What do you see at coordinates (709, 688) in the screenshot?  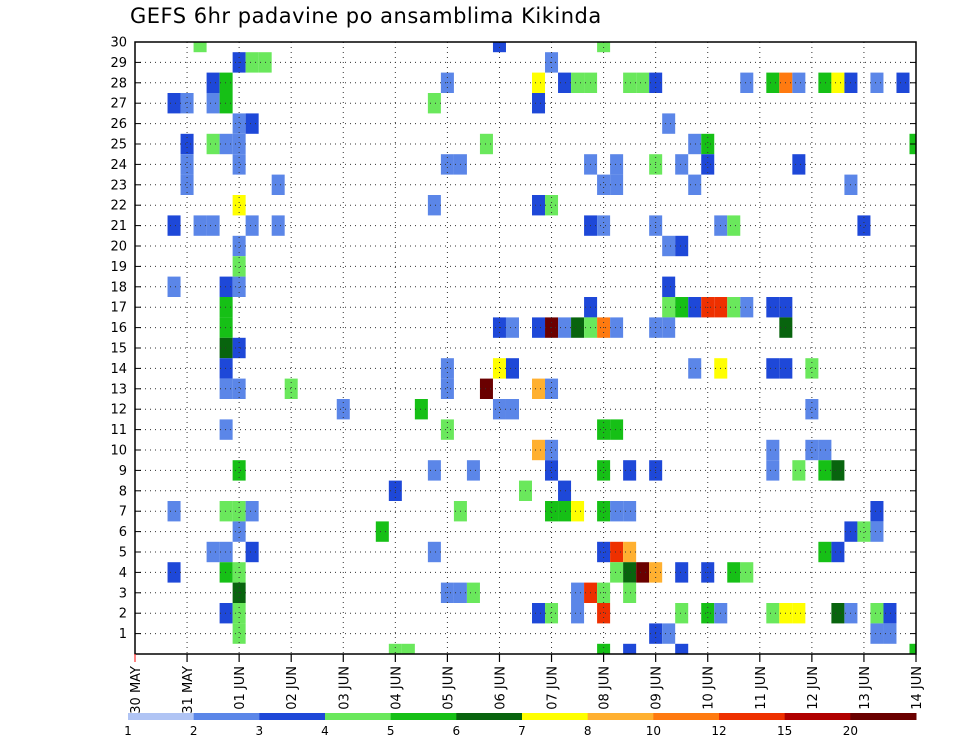 I see `x-tick-label: 10 JUN` at bounding box center [709, 688].